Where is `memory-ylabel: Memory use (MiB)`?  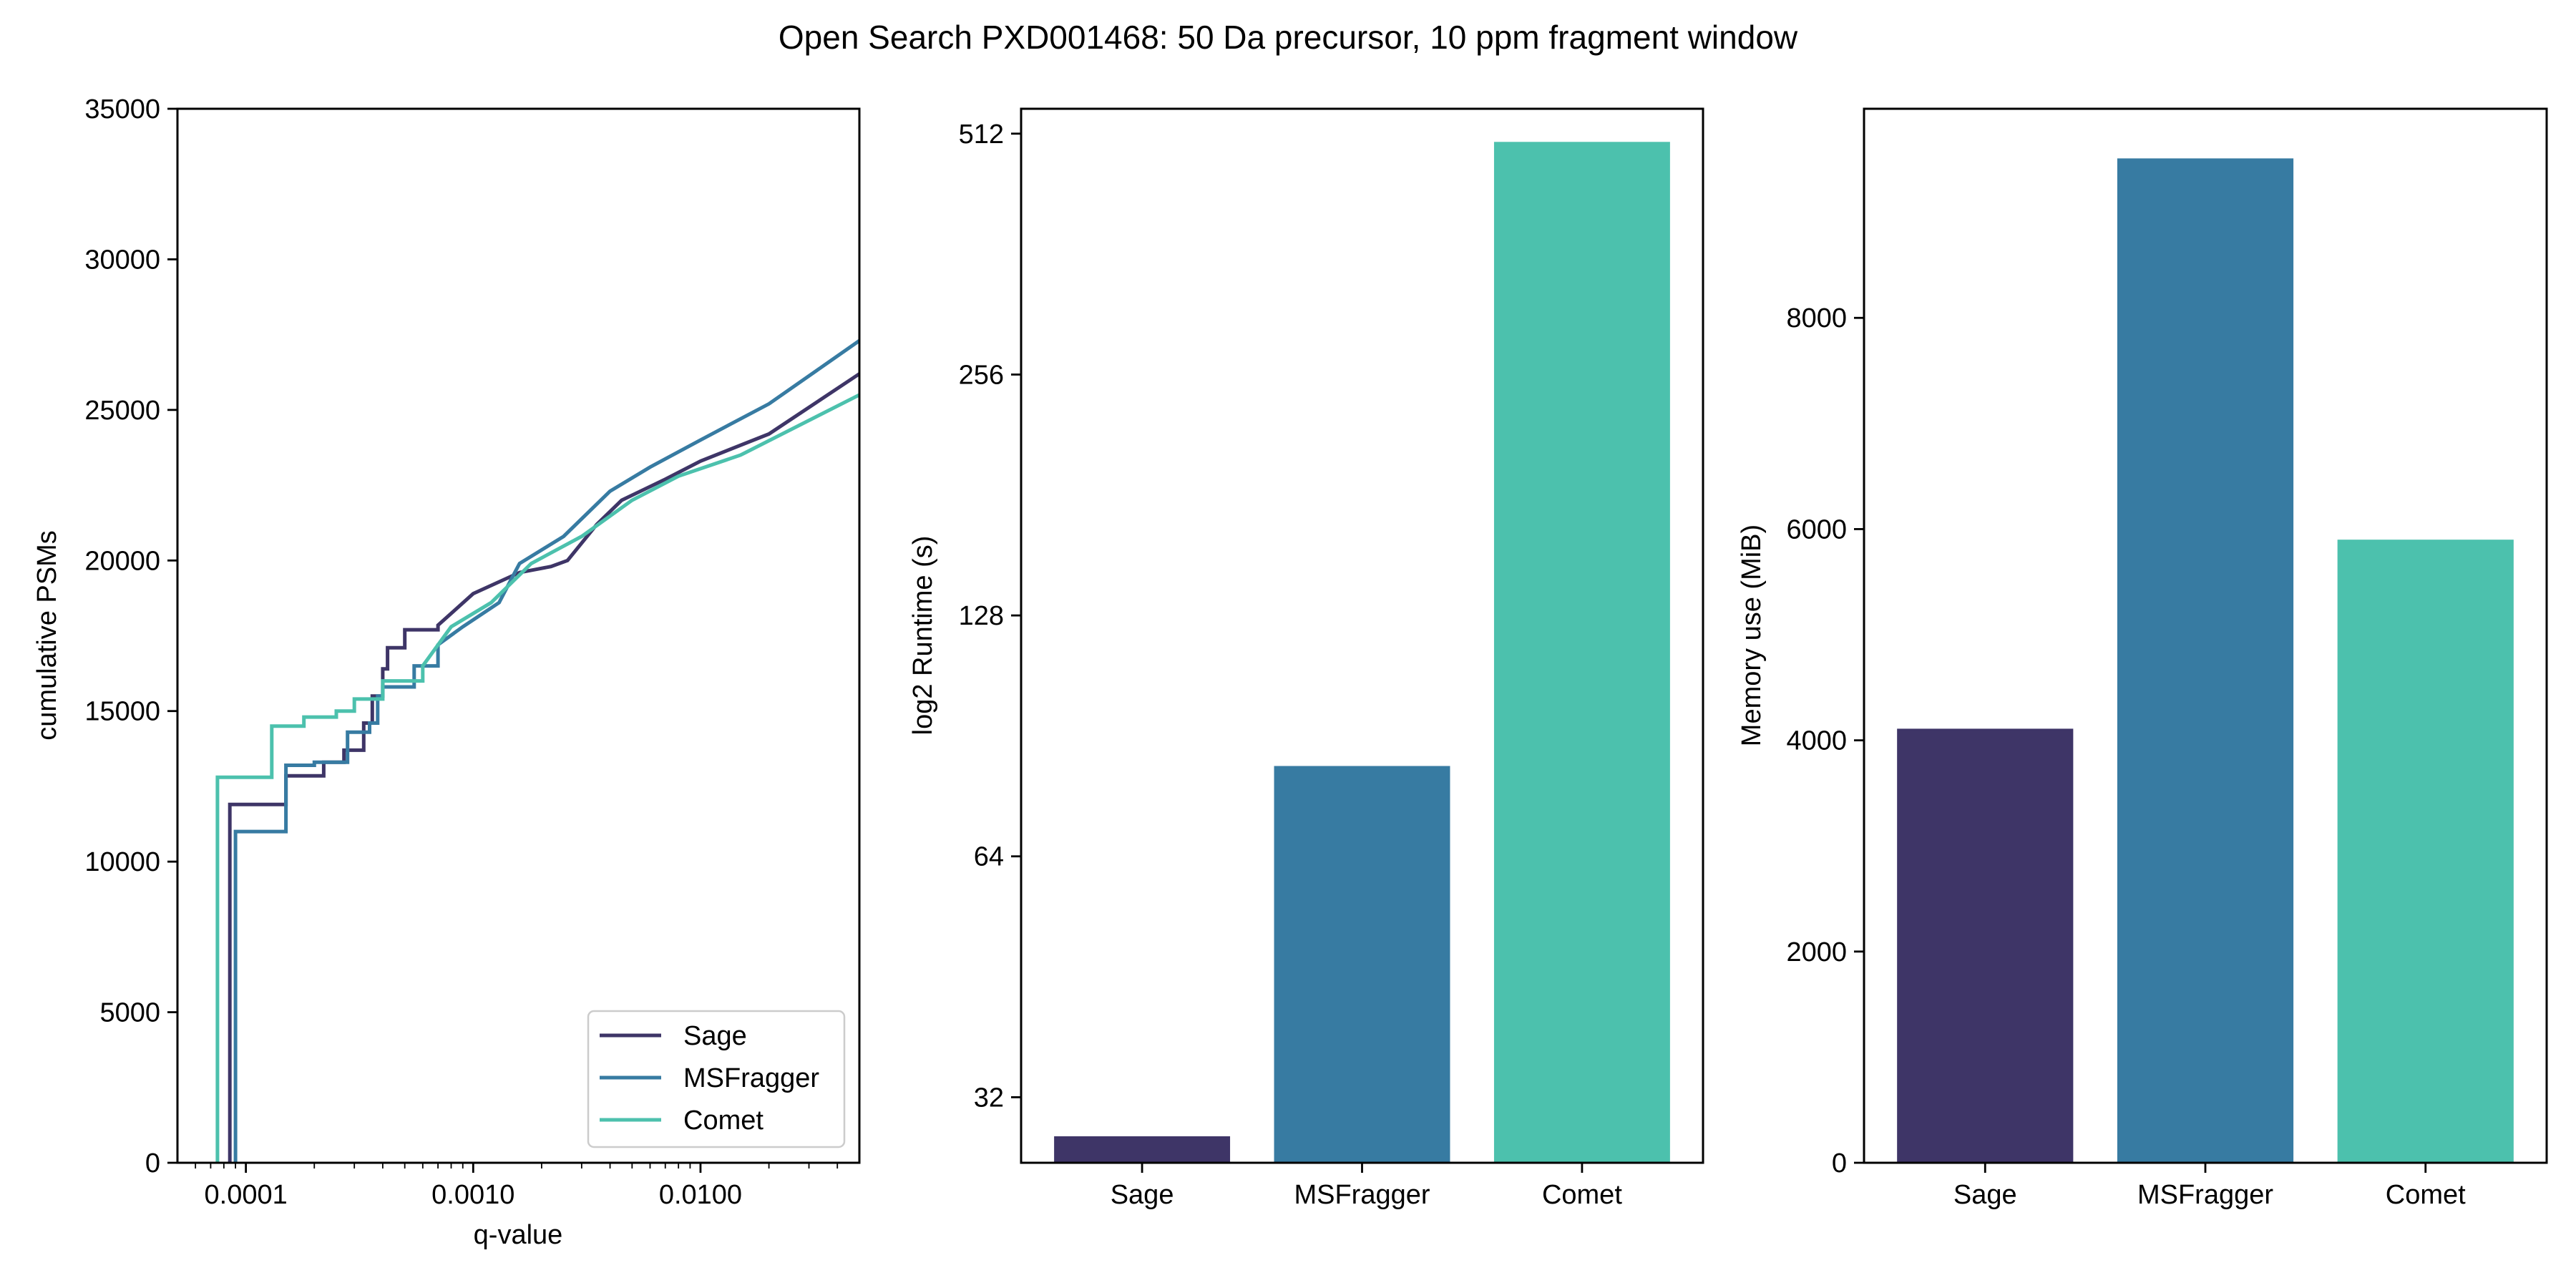 memory-ylabel: Memory use (MiB) is located at coordinates (1752, 635).